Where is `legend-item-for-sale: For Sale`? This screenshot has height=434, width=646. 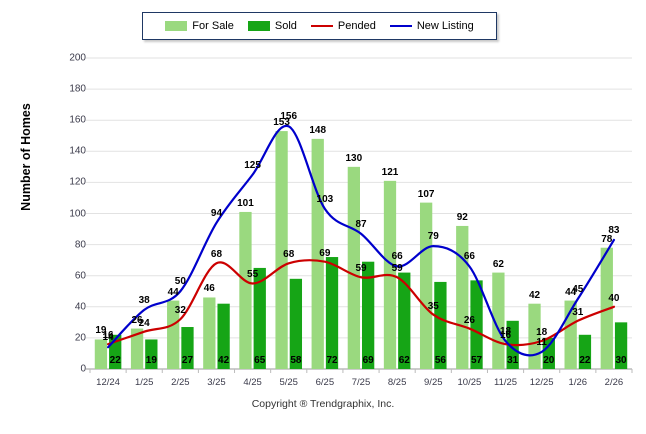
legend-item-for-sale: For Sale is located at coordinates (199, 25).